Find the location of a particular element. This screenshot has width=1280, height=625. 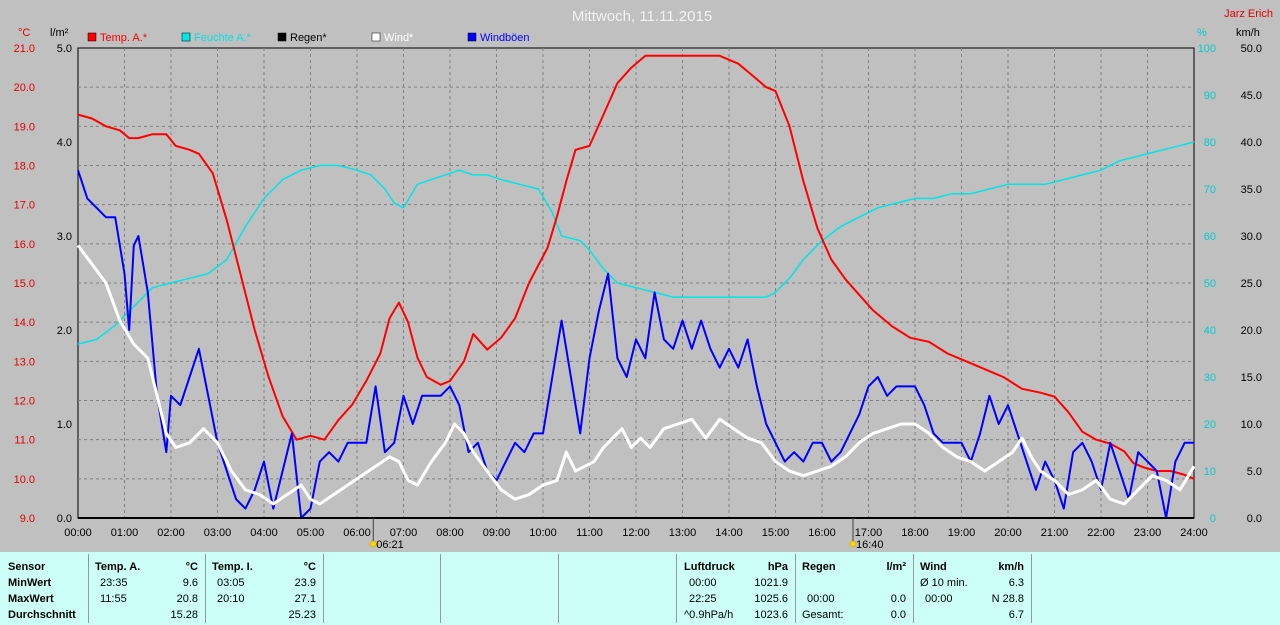

x-tick-label: 23:00 is located at coordinates (1148, 533).